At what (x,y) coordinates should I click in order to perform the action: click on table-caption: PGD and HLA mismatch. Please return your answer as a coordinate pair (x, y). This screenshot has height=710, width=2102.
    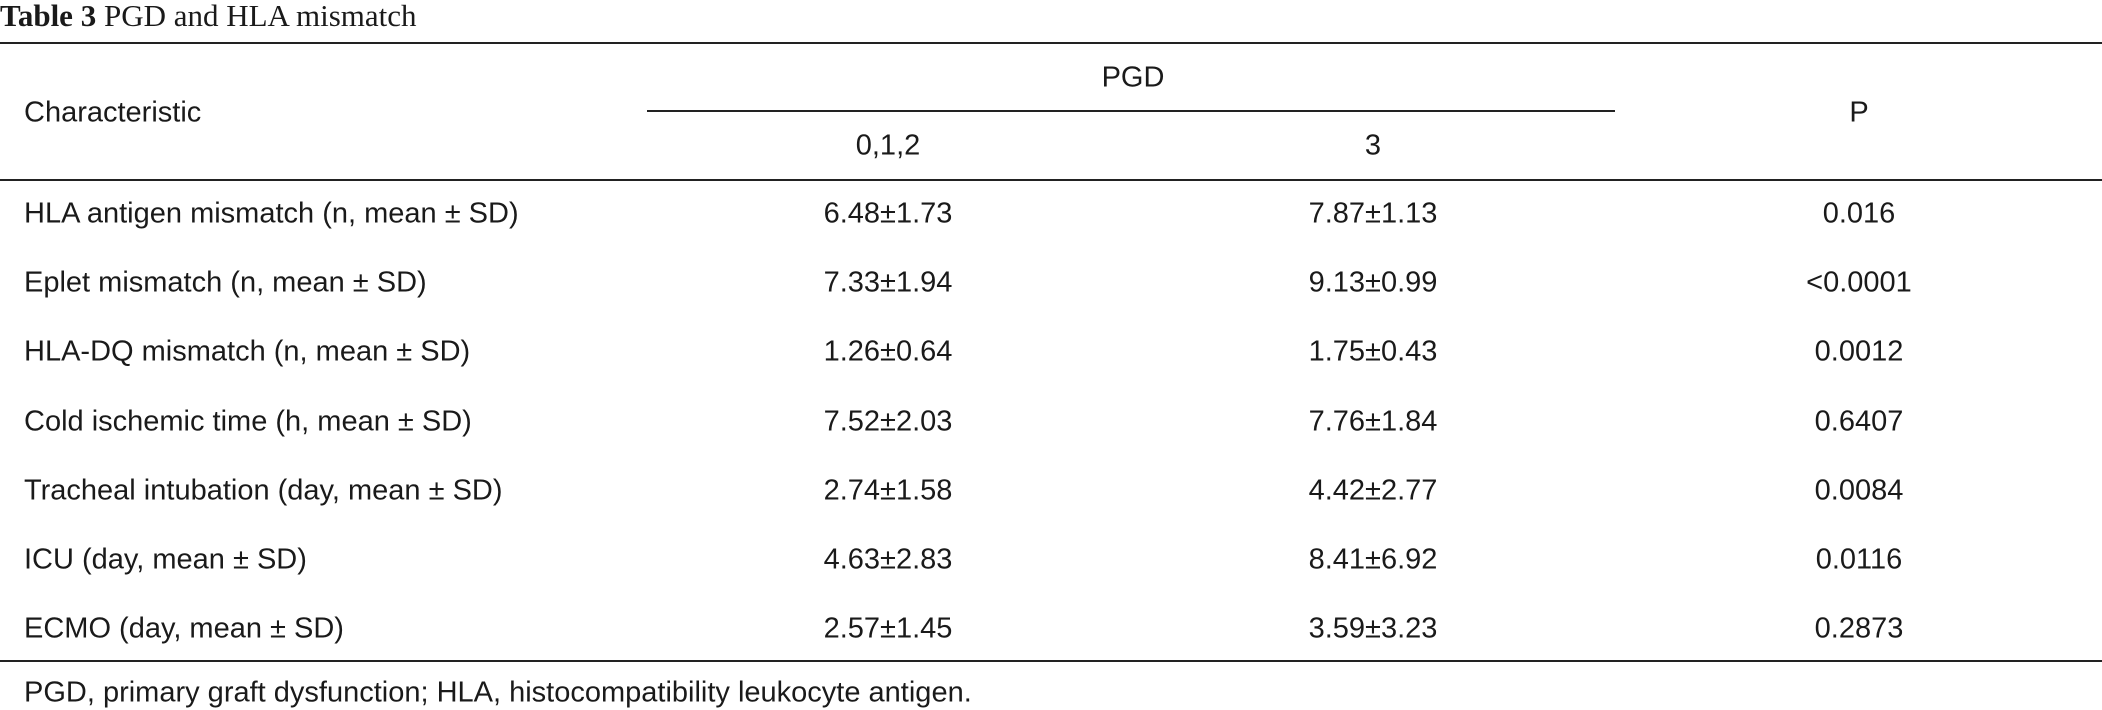
    Looking at the image, I should click on (260, 16).